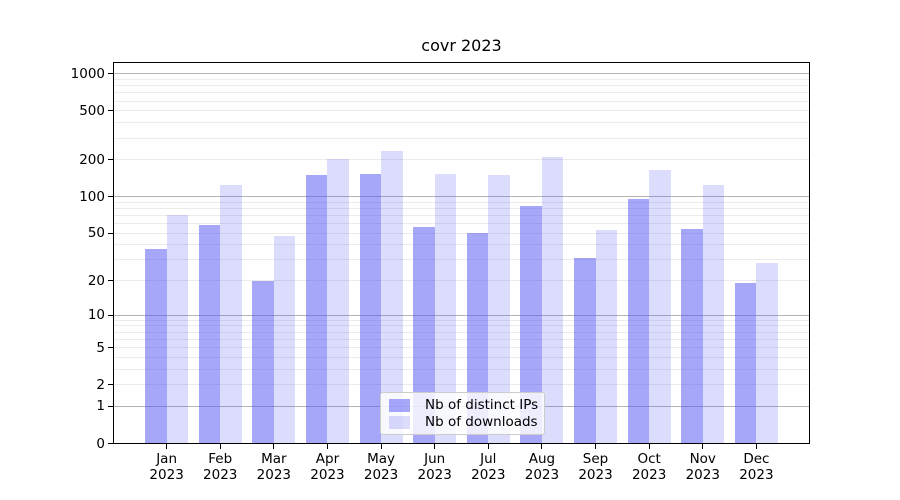  Describe the element at coordinates (481, 422) in the screenshot. I see `legend-label-downloads: Nb of downloads` at that location.